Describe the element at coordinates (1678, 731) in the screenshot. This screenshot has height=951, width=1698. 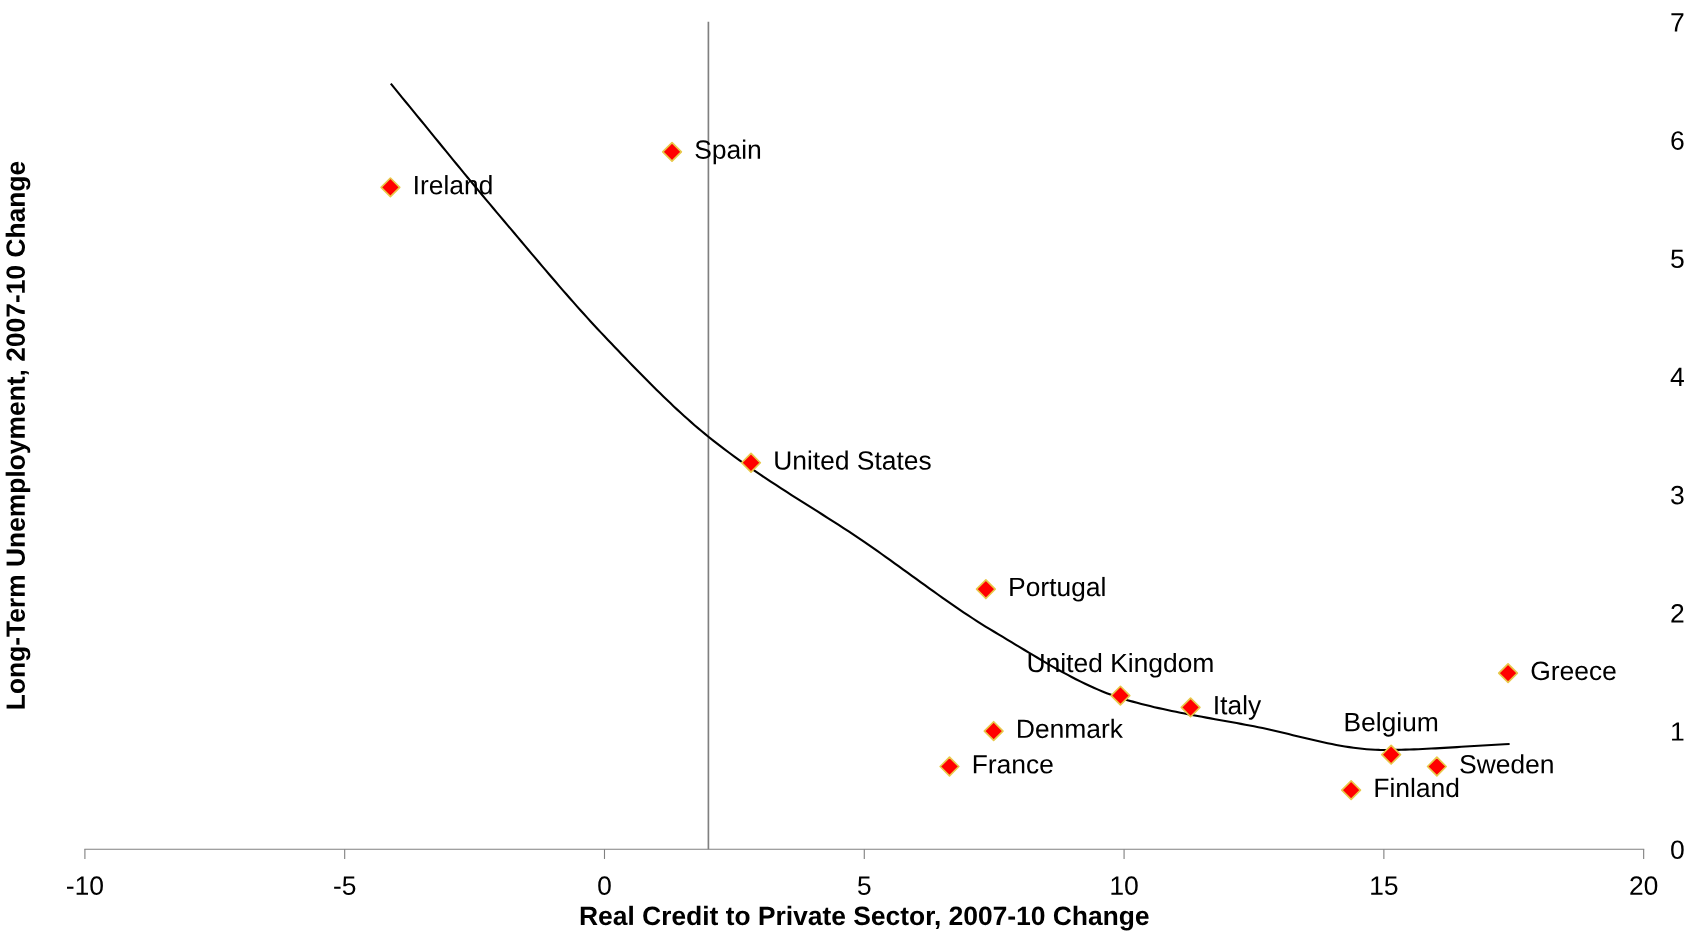
I see `y-tick-label: 1` at that location.